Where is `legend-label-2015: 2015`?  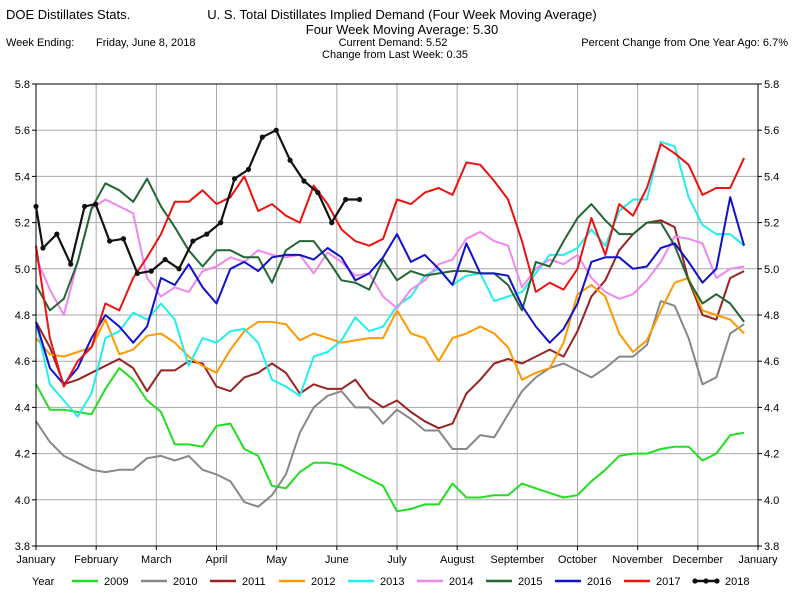
legend-label-2015: 2015 is located at coordinates (530, 582).